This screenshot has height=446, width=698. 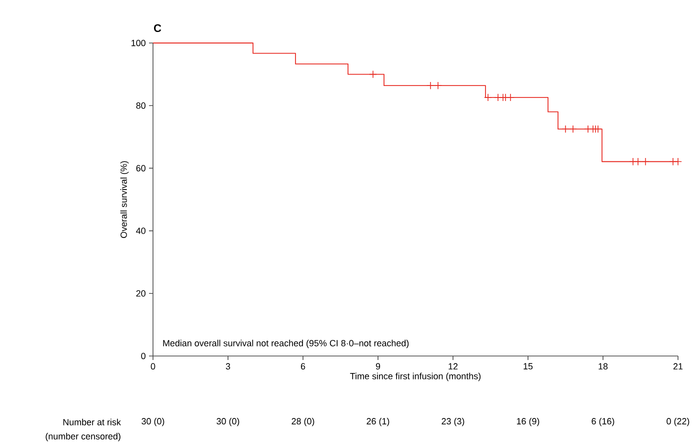 I want to click on y-tick-label: 60, so click(x=141, y=168).